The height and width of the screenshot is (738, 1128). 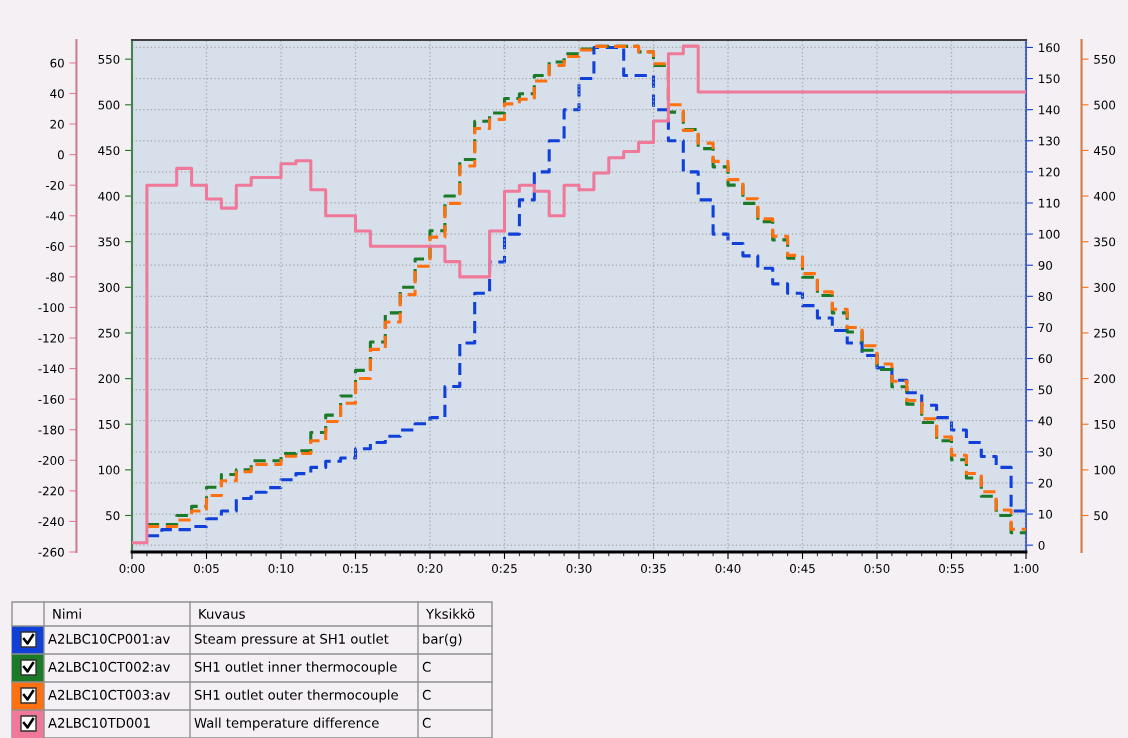 What do you see at coordinates (1045, 421) in the screenshot?
I see `y2-tick-label: 40` at bounding box center [1045, 421].